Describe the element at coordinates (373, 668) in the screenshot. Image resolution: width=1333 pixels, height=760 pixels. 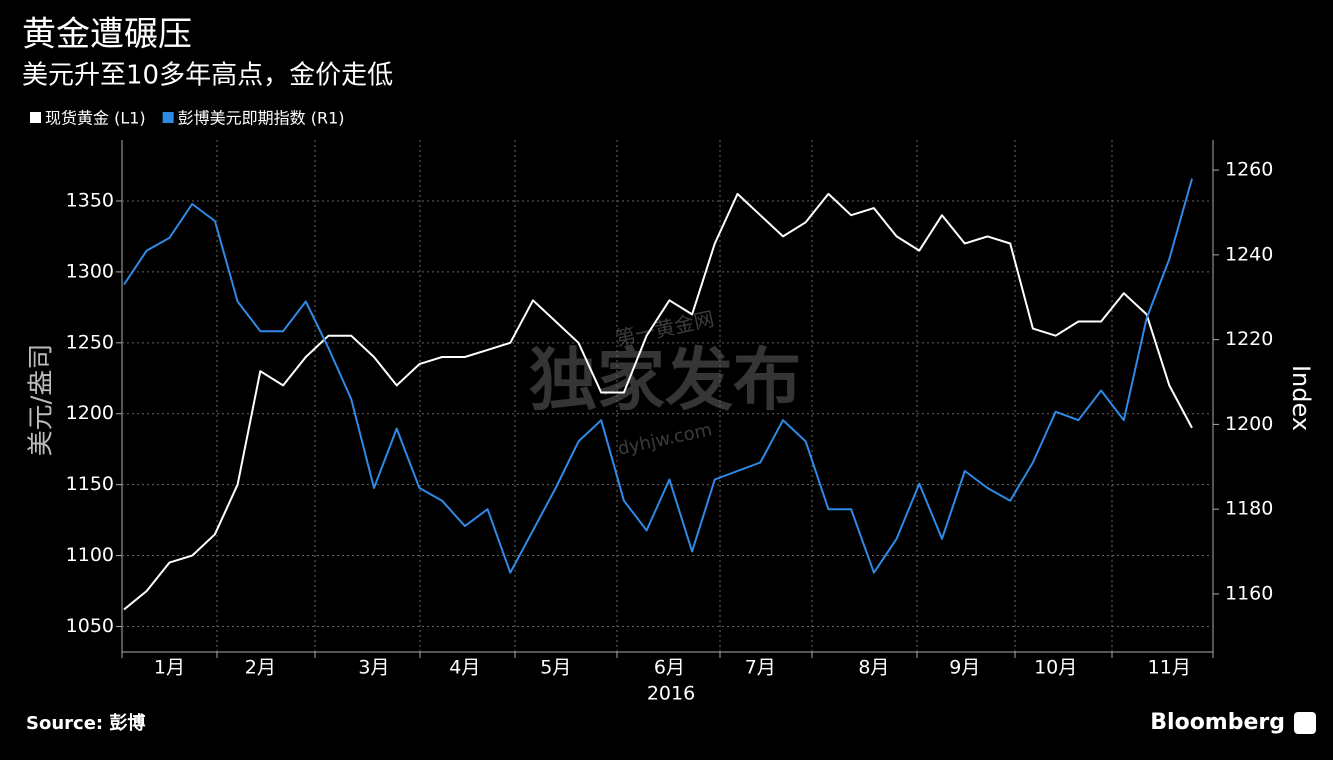
I see `x-tick-label: 3月` at that location.